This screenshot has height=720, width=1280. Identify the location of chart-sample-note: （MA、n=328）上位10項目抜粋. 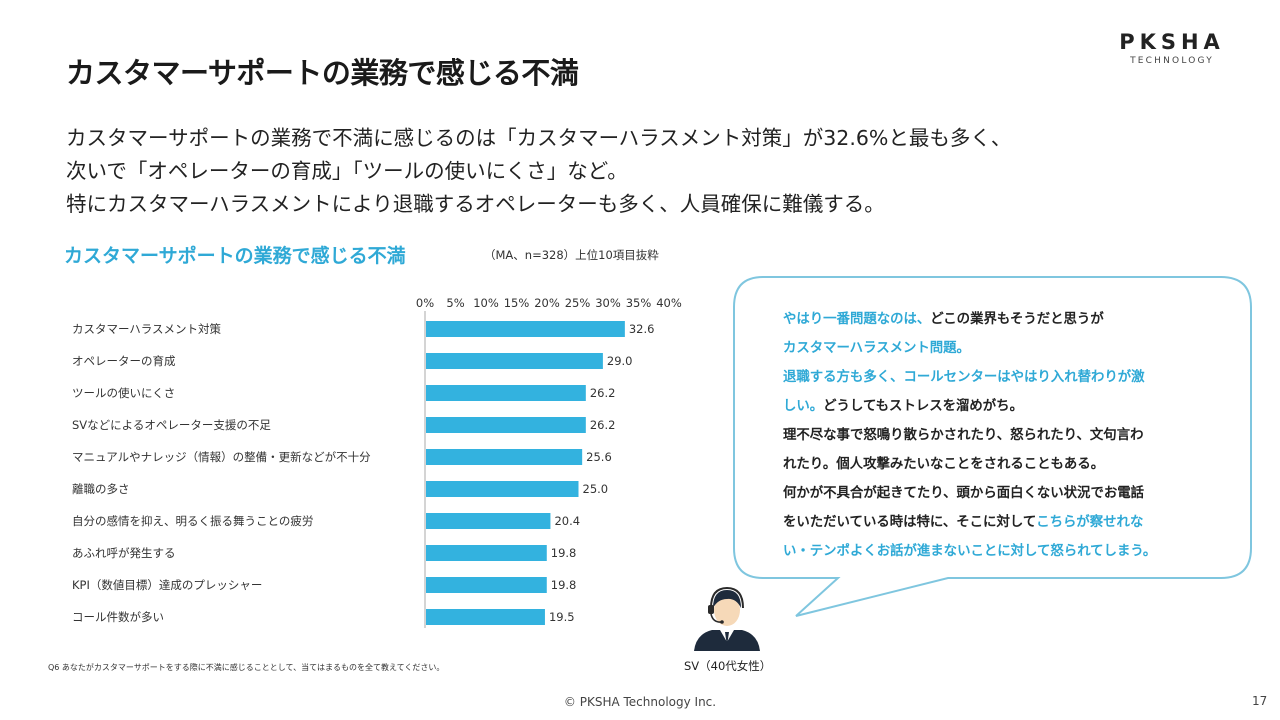
(571, 255).